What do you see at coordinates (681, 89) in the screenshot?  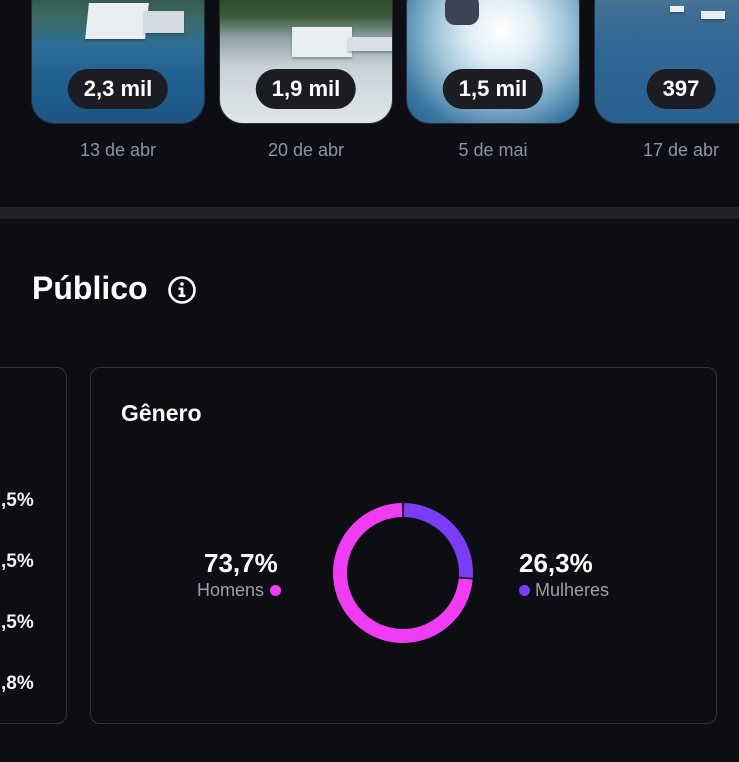 I see `views-badge: 397` at bounding box center [681, 89].